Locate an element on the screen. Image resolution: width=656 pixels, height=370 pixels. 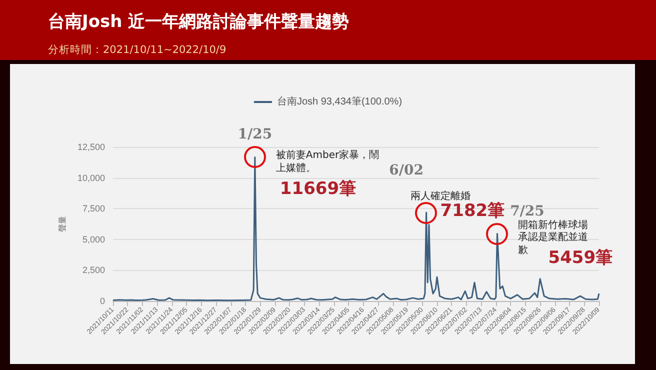
y-tick-label: 2,500 is located at coordinates (93, 270).